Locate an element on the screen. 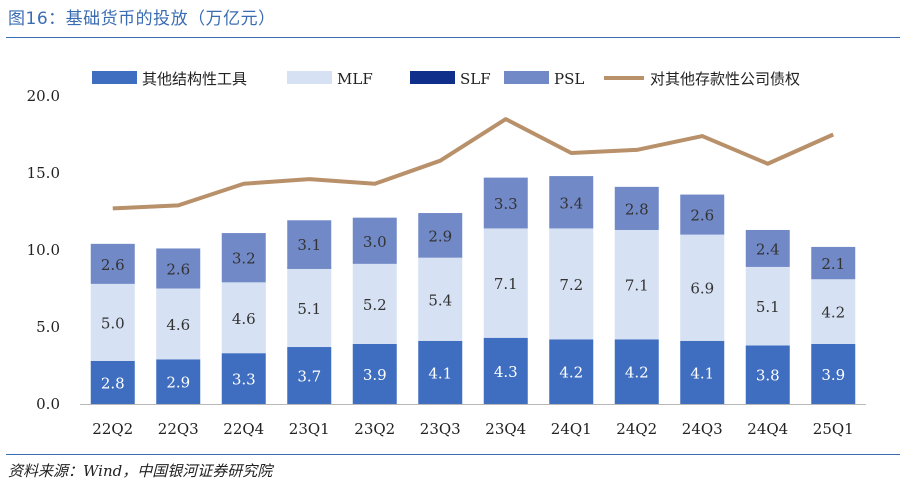  legend-swatch-mlf is located at coordinates (309, 77).